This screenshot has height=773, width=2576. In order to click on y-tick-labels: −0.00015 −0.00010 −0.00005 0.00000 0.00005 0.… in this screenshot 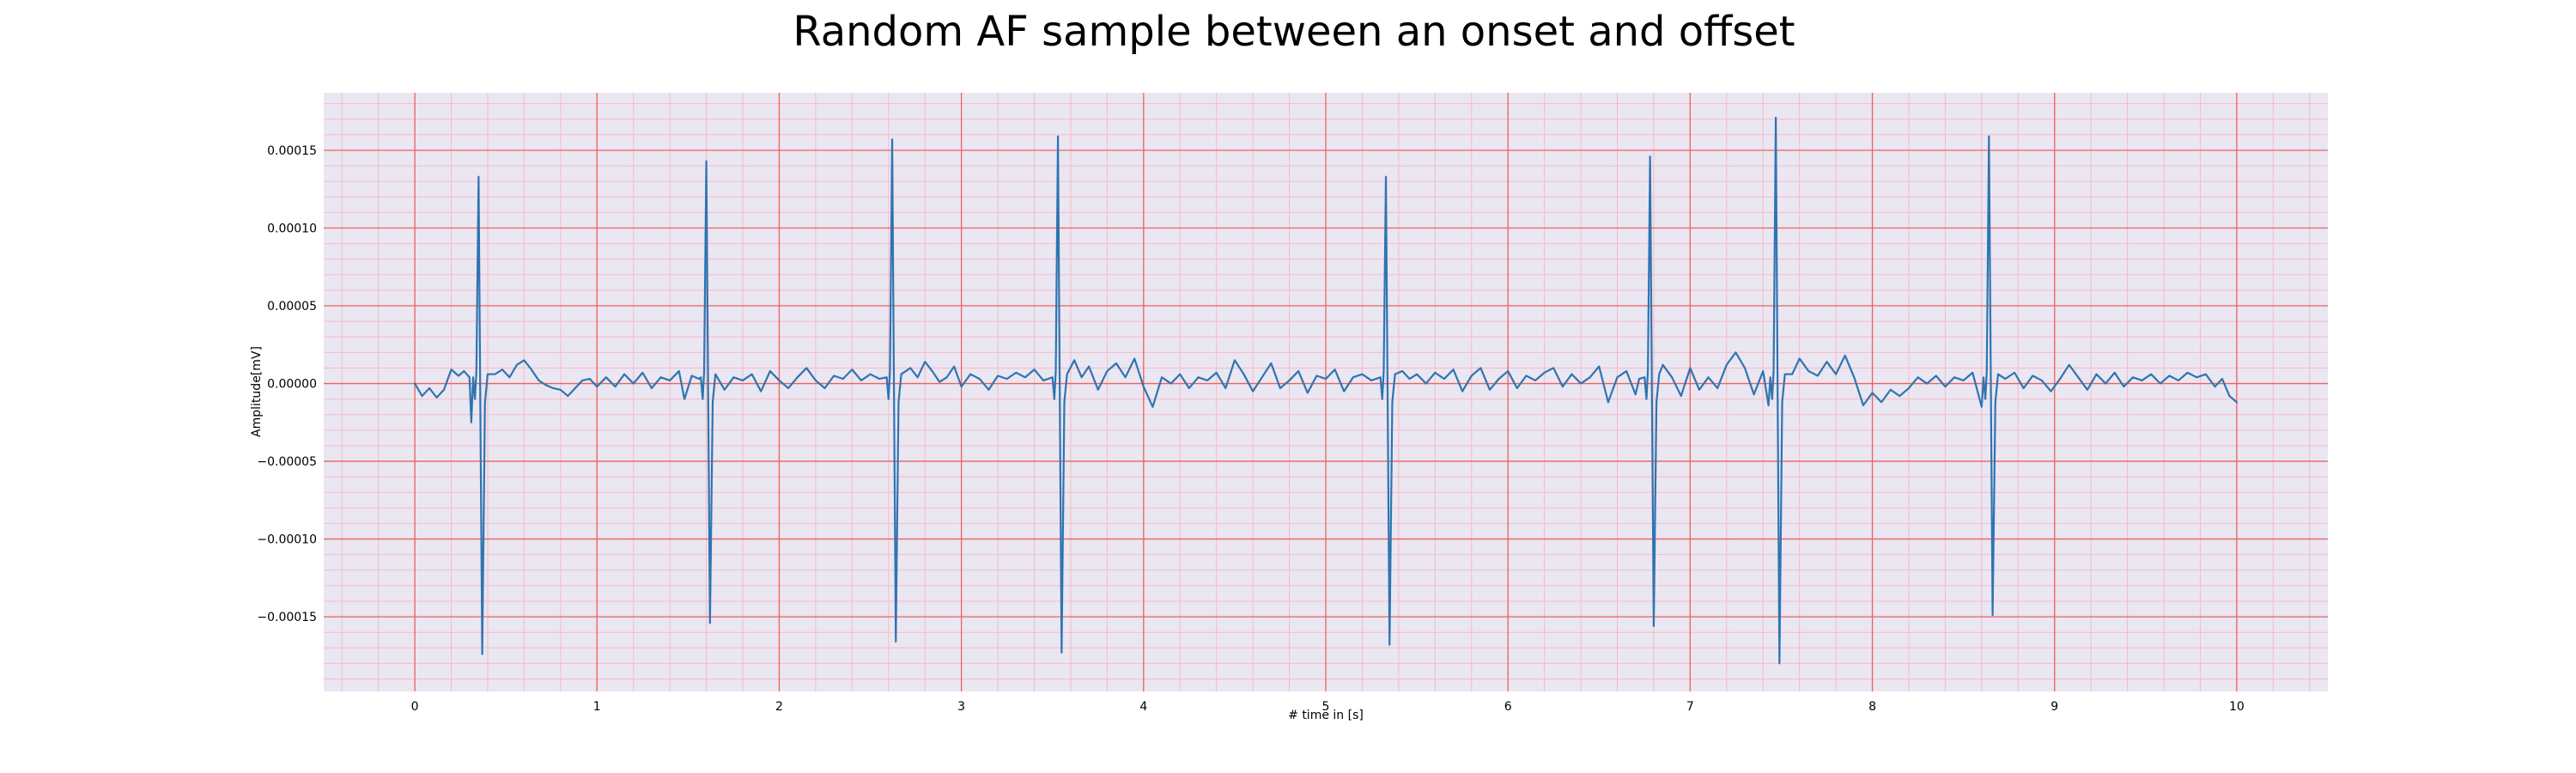, I will do `click(287, 384)`.